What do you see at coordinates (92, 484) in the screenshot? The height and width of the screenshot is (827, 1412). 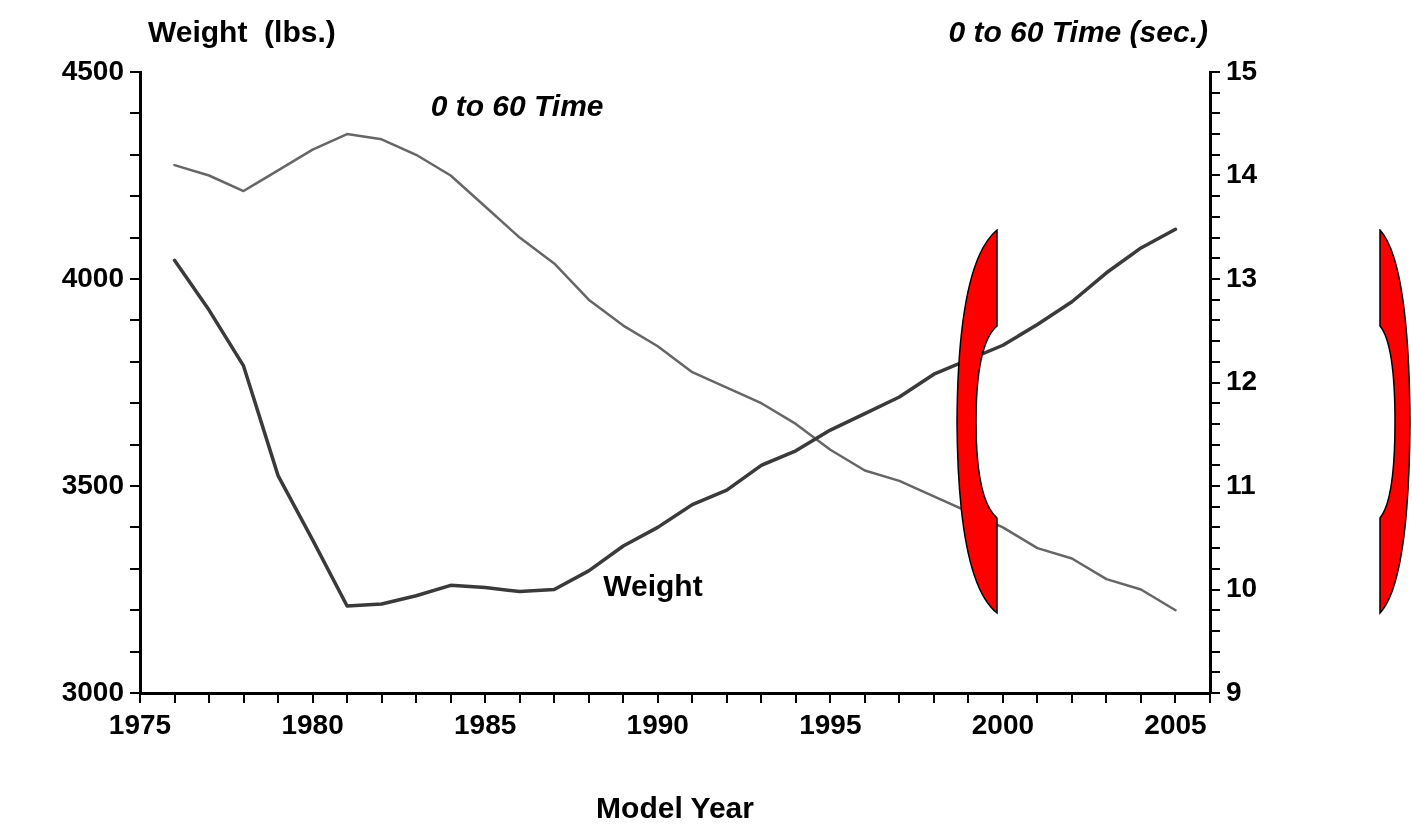 I see `y-tick-label: 3500` at bounding box center [92, 484].